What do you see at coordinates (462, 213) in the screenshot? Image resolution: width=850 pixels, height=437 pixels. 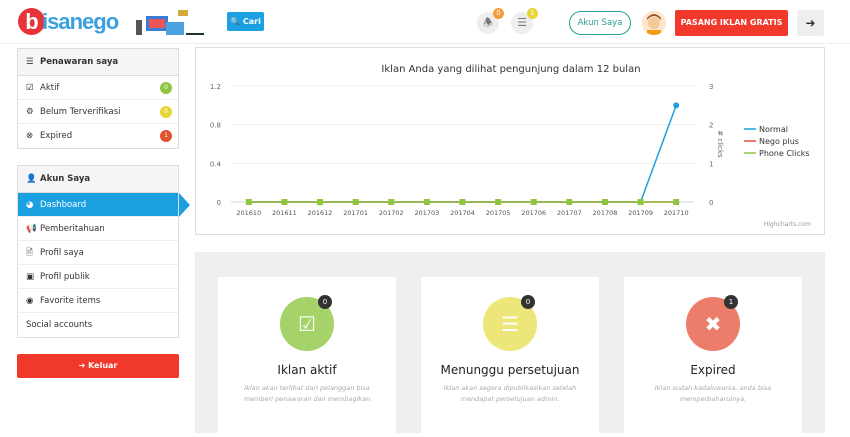 I see `x-tick: 201704` at bounding box center [462, 213].